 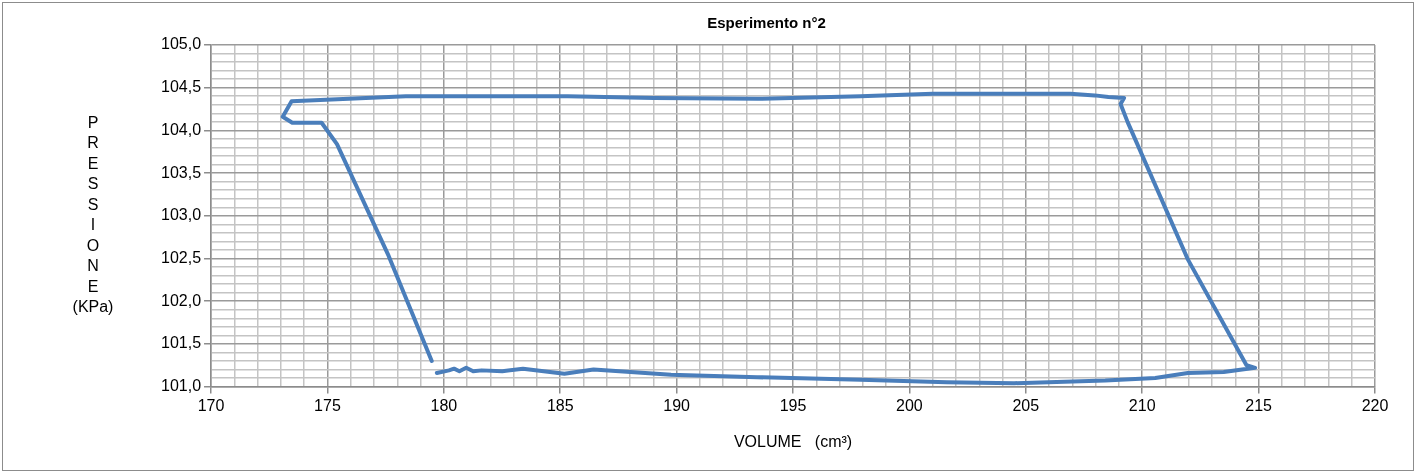 I want to click on x-tick-label: 180, so click(x=444, y=405).